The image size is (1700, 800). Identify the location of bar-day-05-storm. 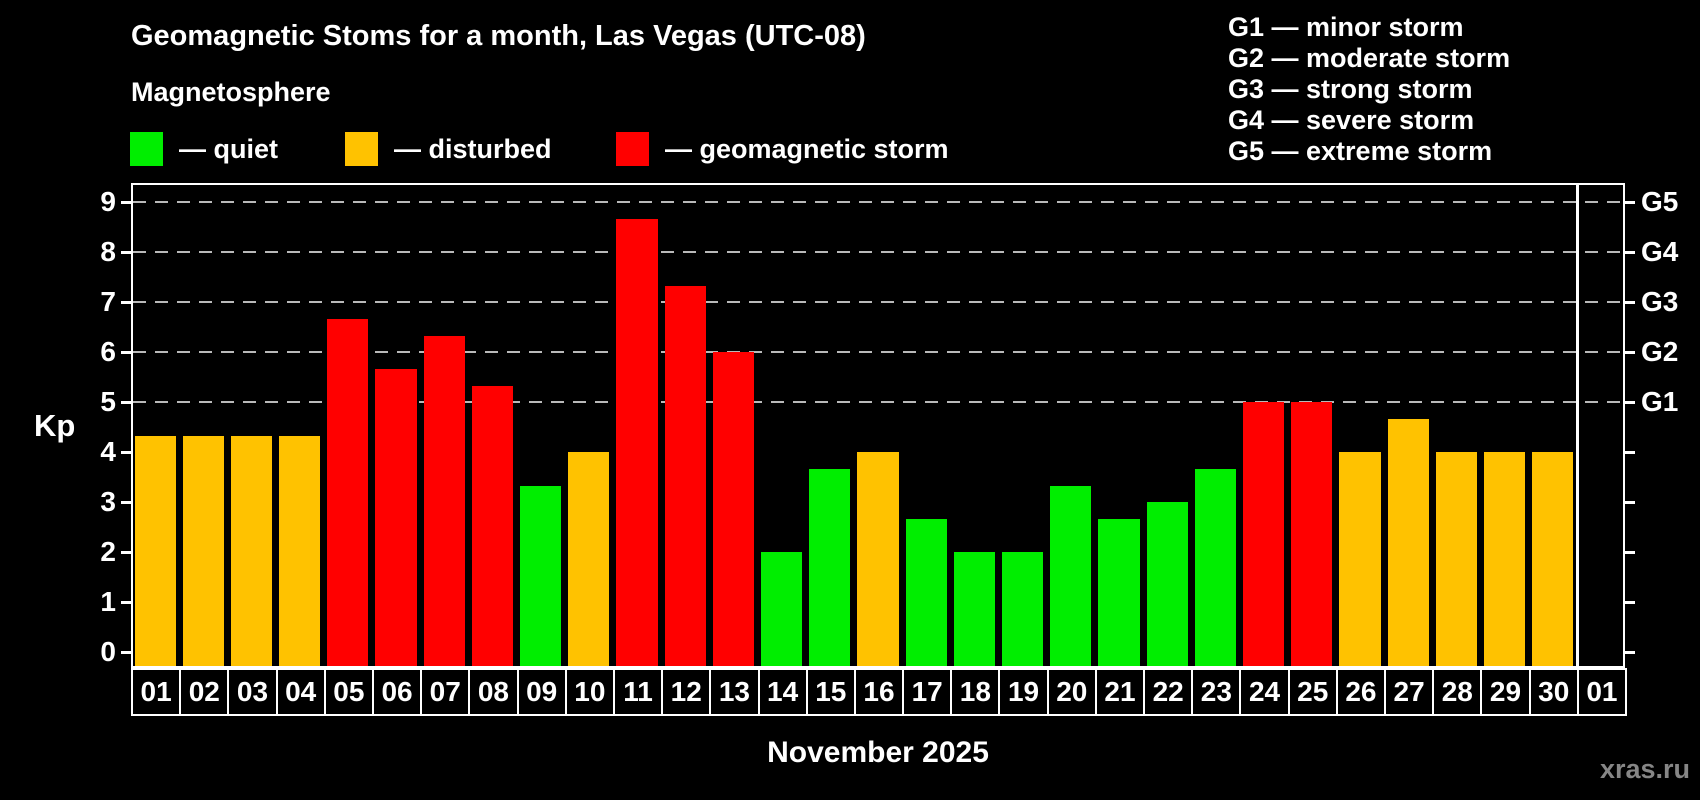
(348, 492).